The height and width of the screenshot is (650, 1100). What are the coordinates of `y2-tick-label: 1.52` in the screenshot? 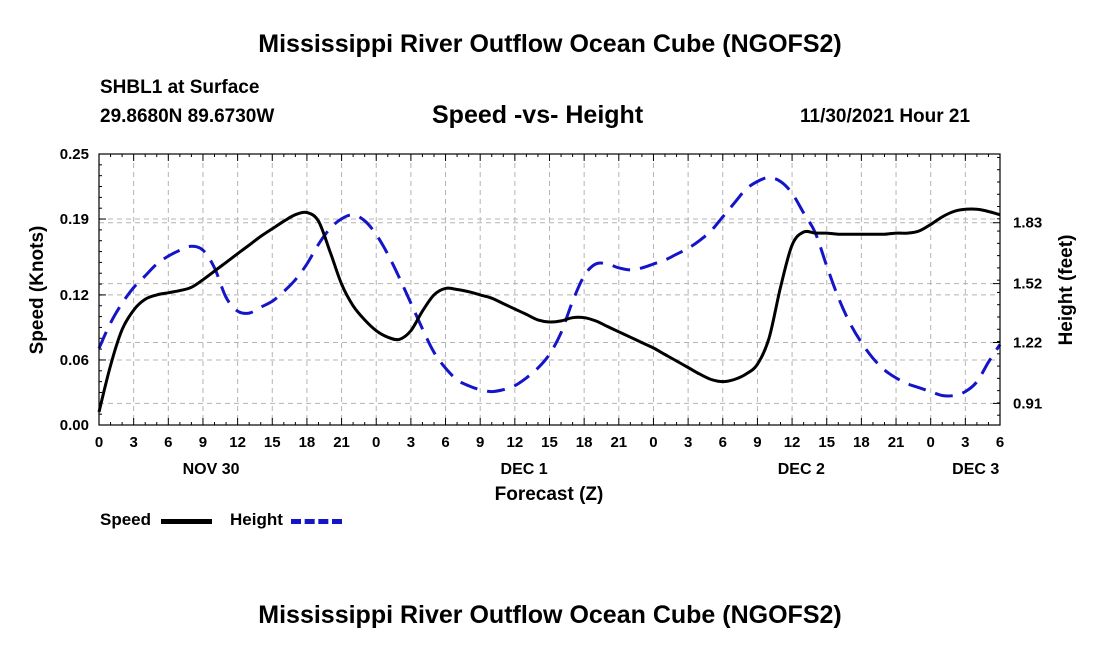 It's located at (1027, 284).